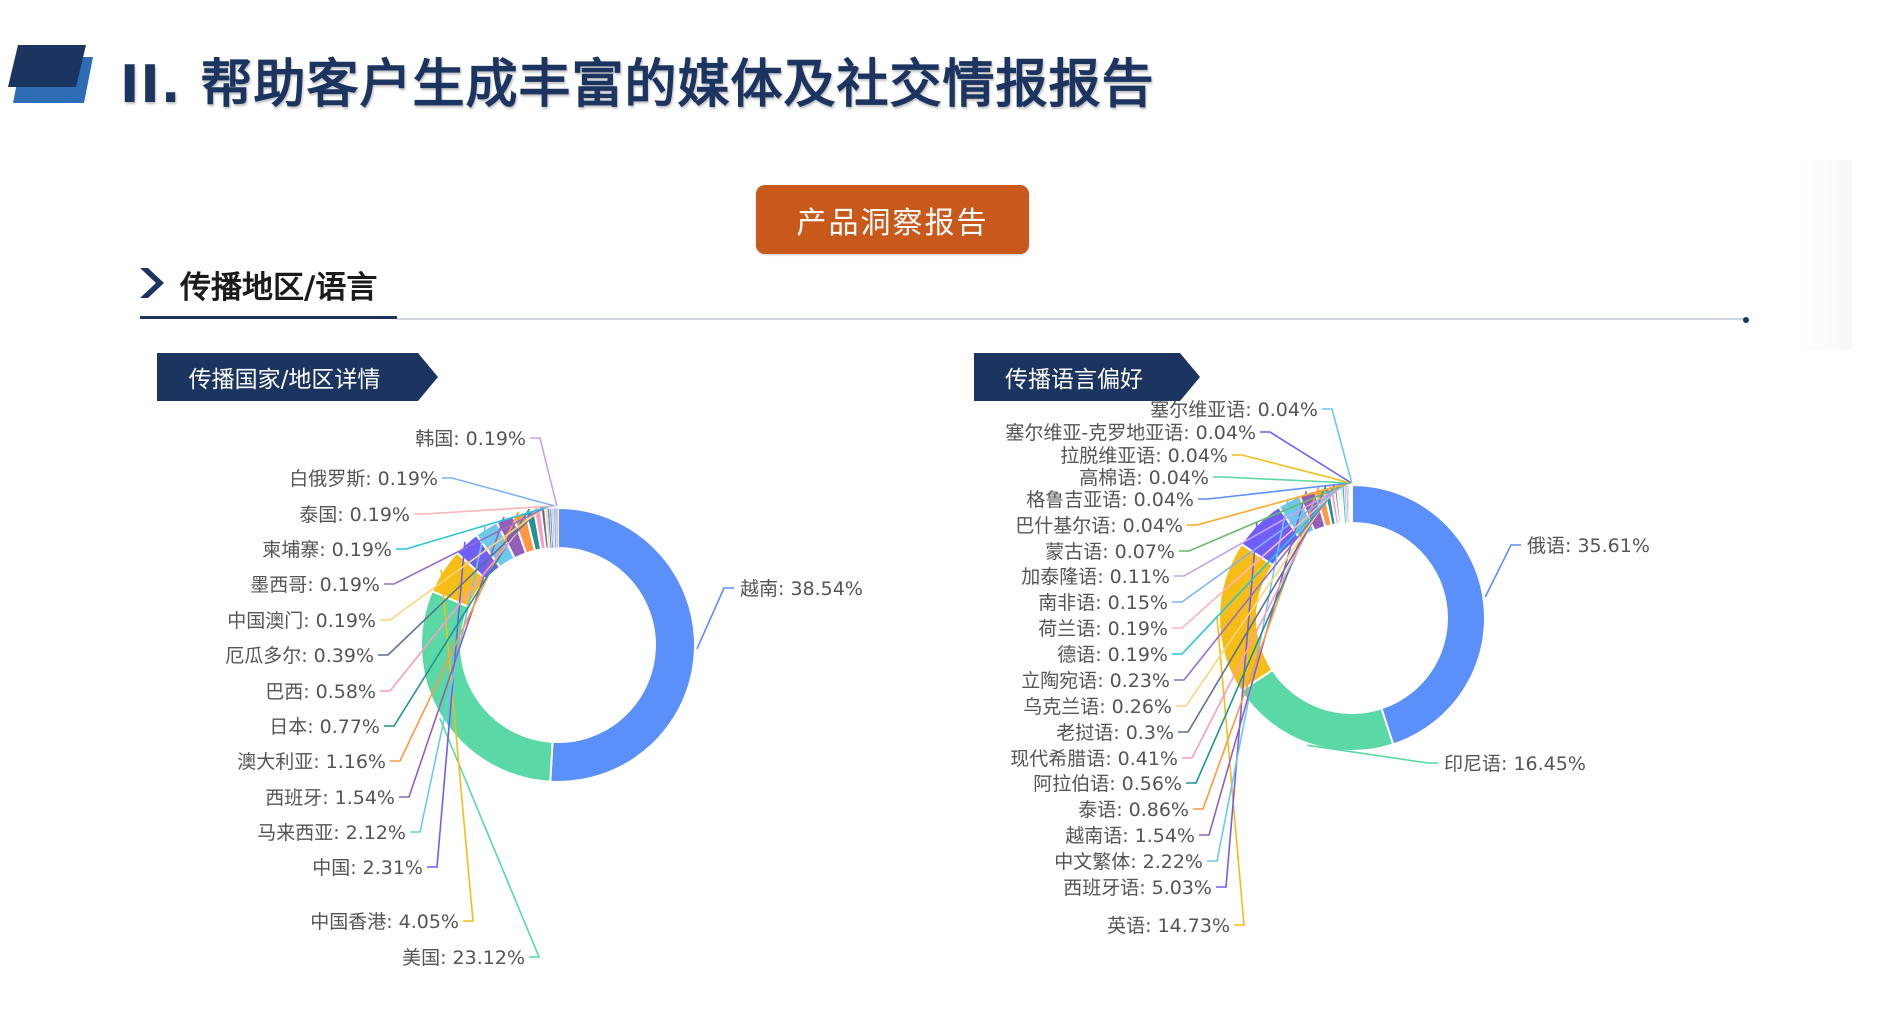 This screenshot has height=1024, width=1898. I want to click on chevron-right-icon, so click(152, 283).